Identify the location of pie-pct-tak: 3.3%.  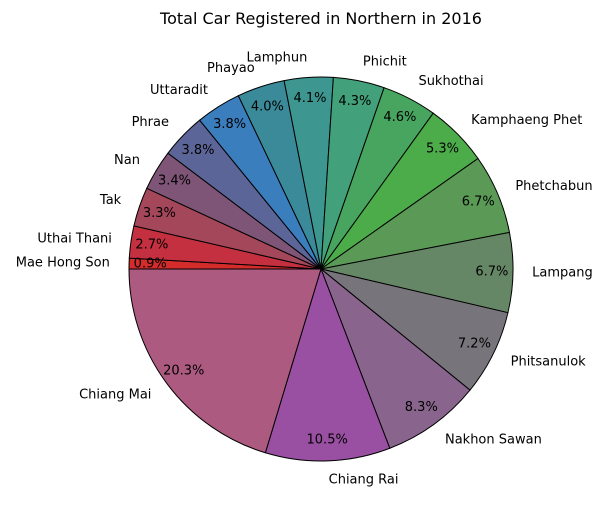
(159, 213).